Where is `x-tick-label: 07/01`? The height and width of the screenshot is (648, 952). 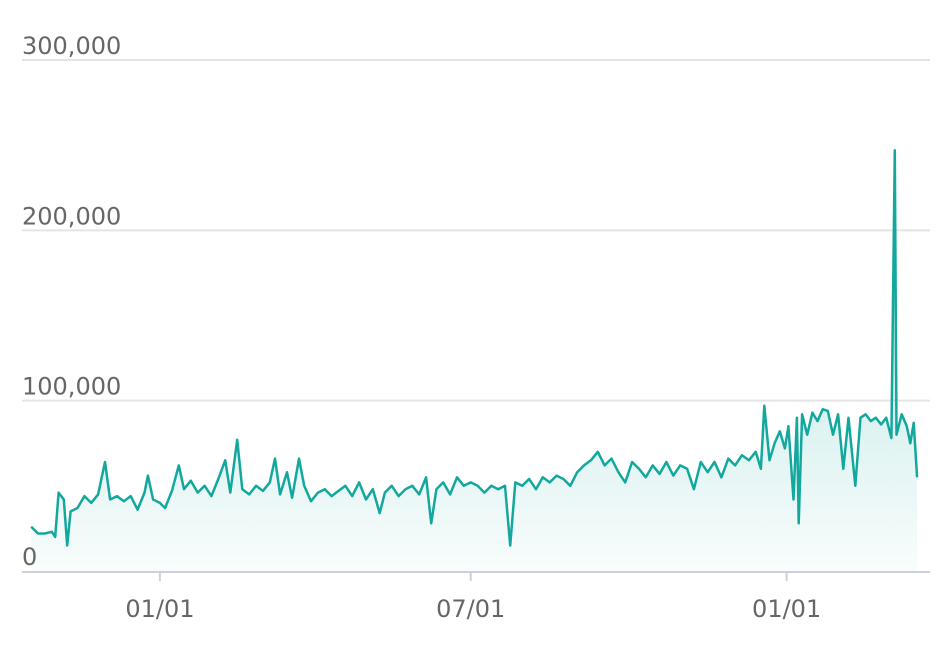
x-tick-label: 07/01 is located at coordinates (470, 609).